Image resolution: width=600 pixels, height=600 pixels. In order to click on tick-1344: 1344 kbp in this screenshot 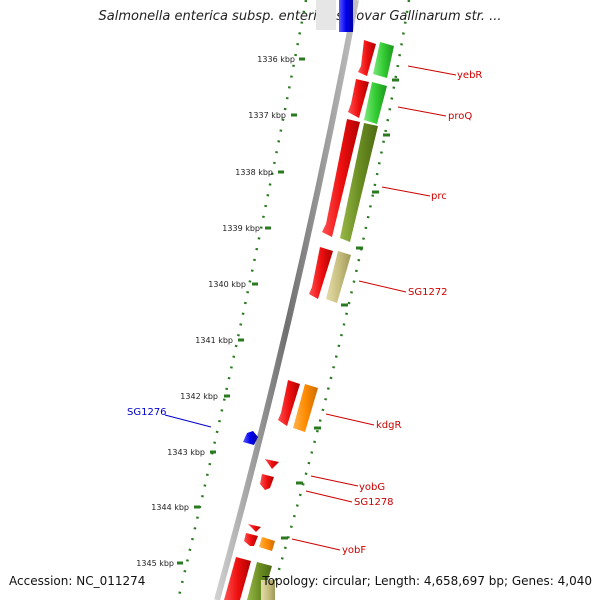, I will do `click(175, 507)`.